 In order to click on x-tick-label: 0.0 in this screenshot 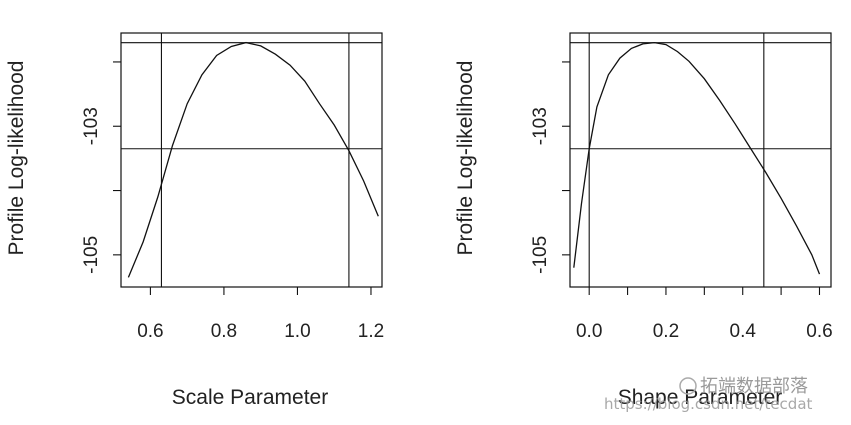, I will do `click(589, 331)`.